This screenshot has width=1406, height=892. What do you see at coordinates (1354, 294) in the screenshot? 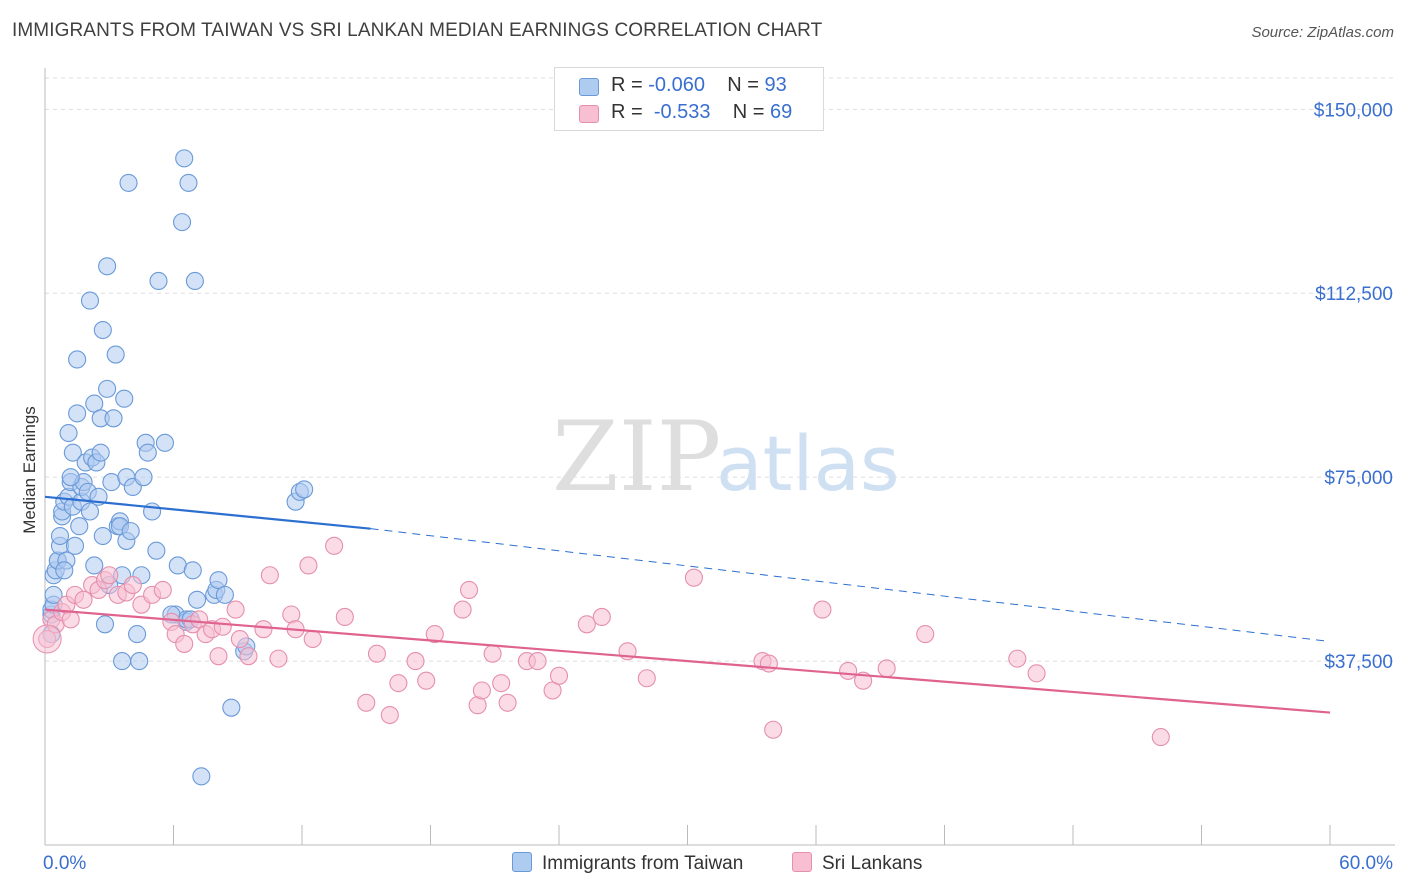
I see `y-tick-label: $112,500` at bounding box center [1354, 294].